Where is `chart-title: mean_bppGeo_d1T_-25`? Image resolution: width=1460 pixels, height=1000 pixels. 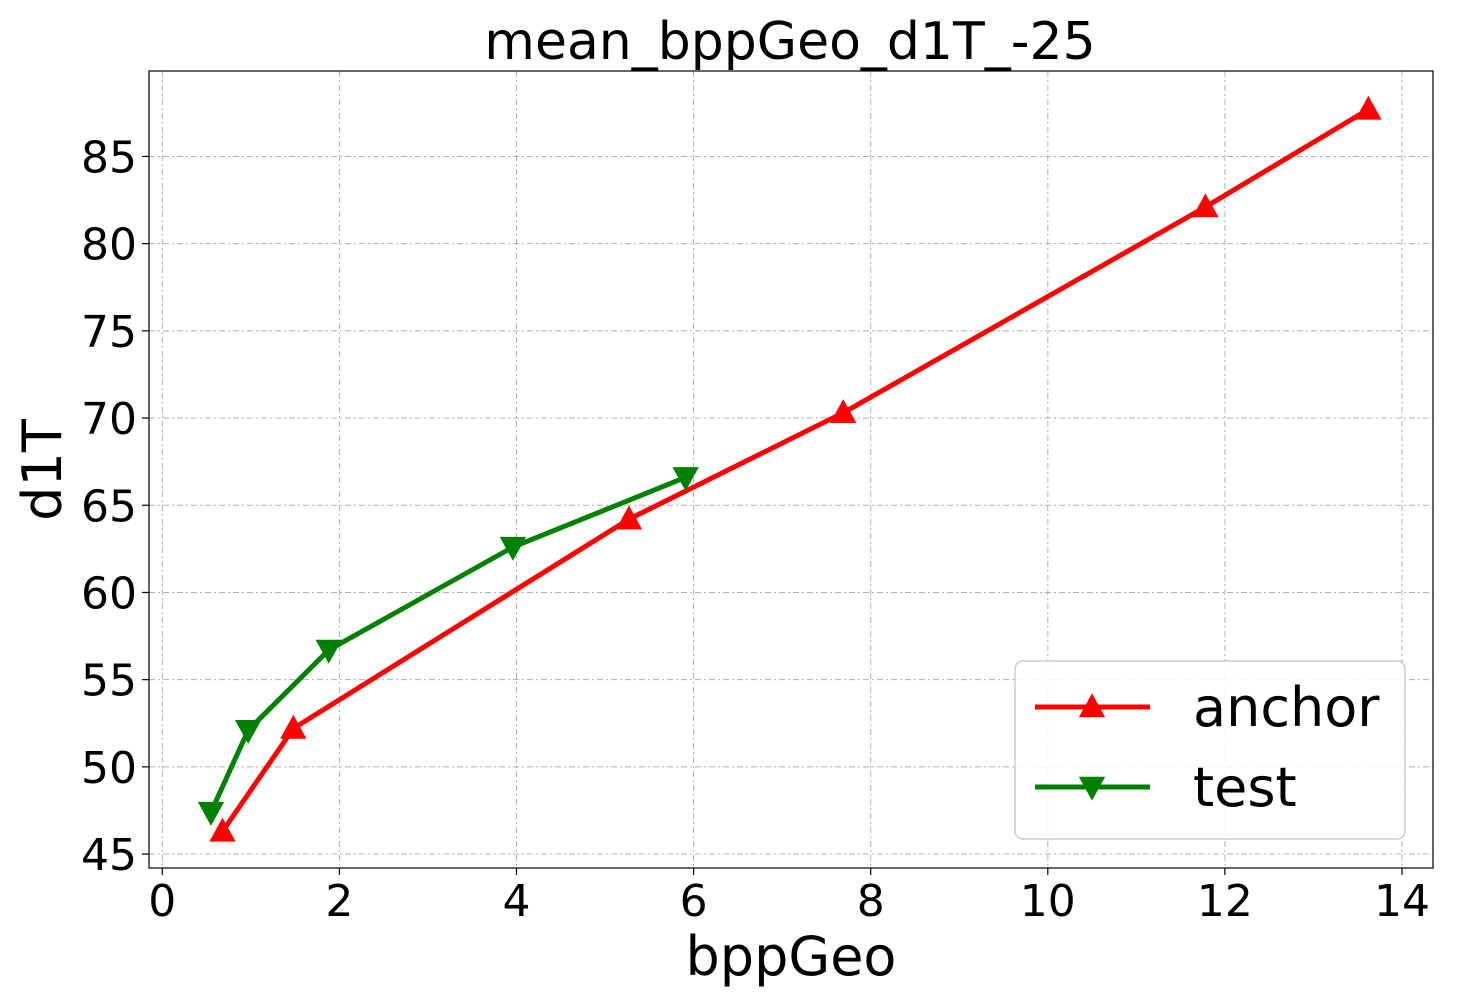 chart-title: mean_bppGeo_d1T_-25 is located at coordinates (789, 42).